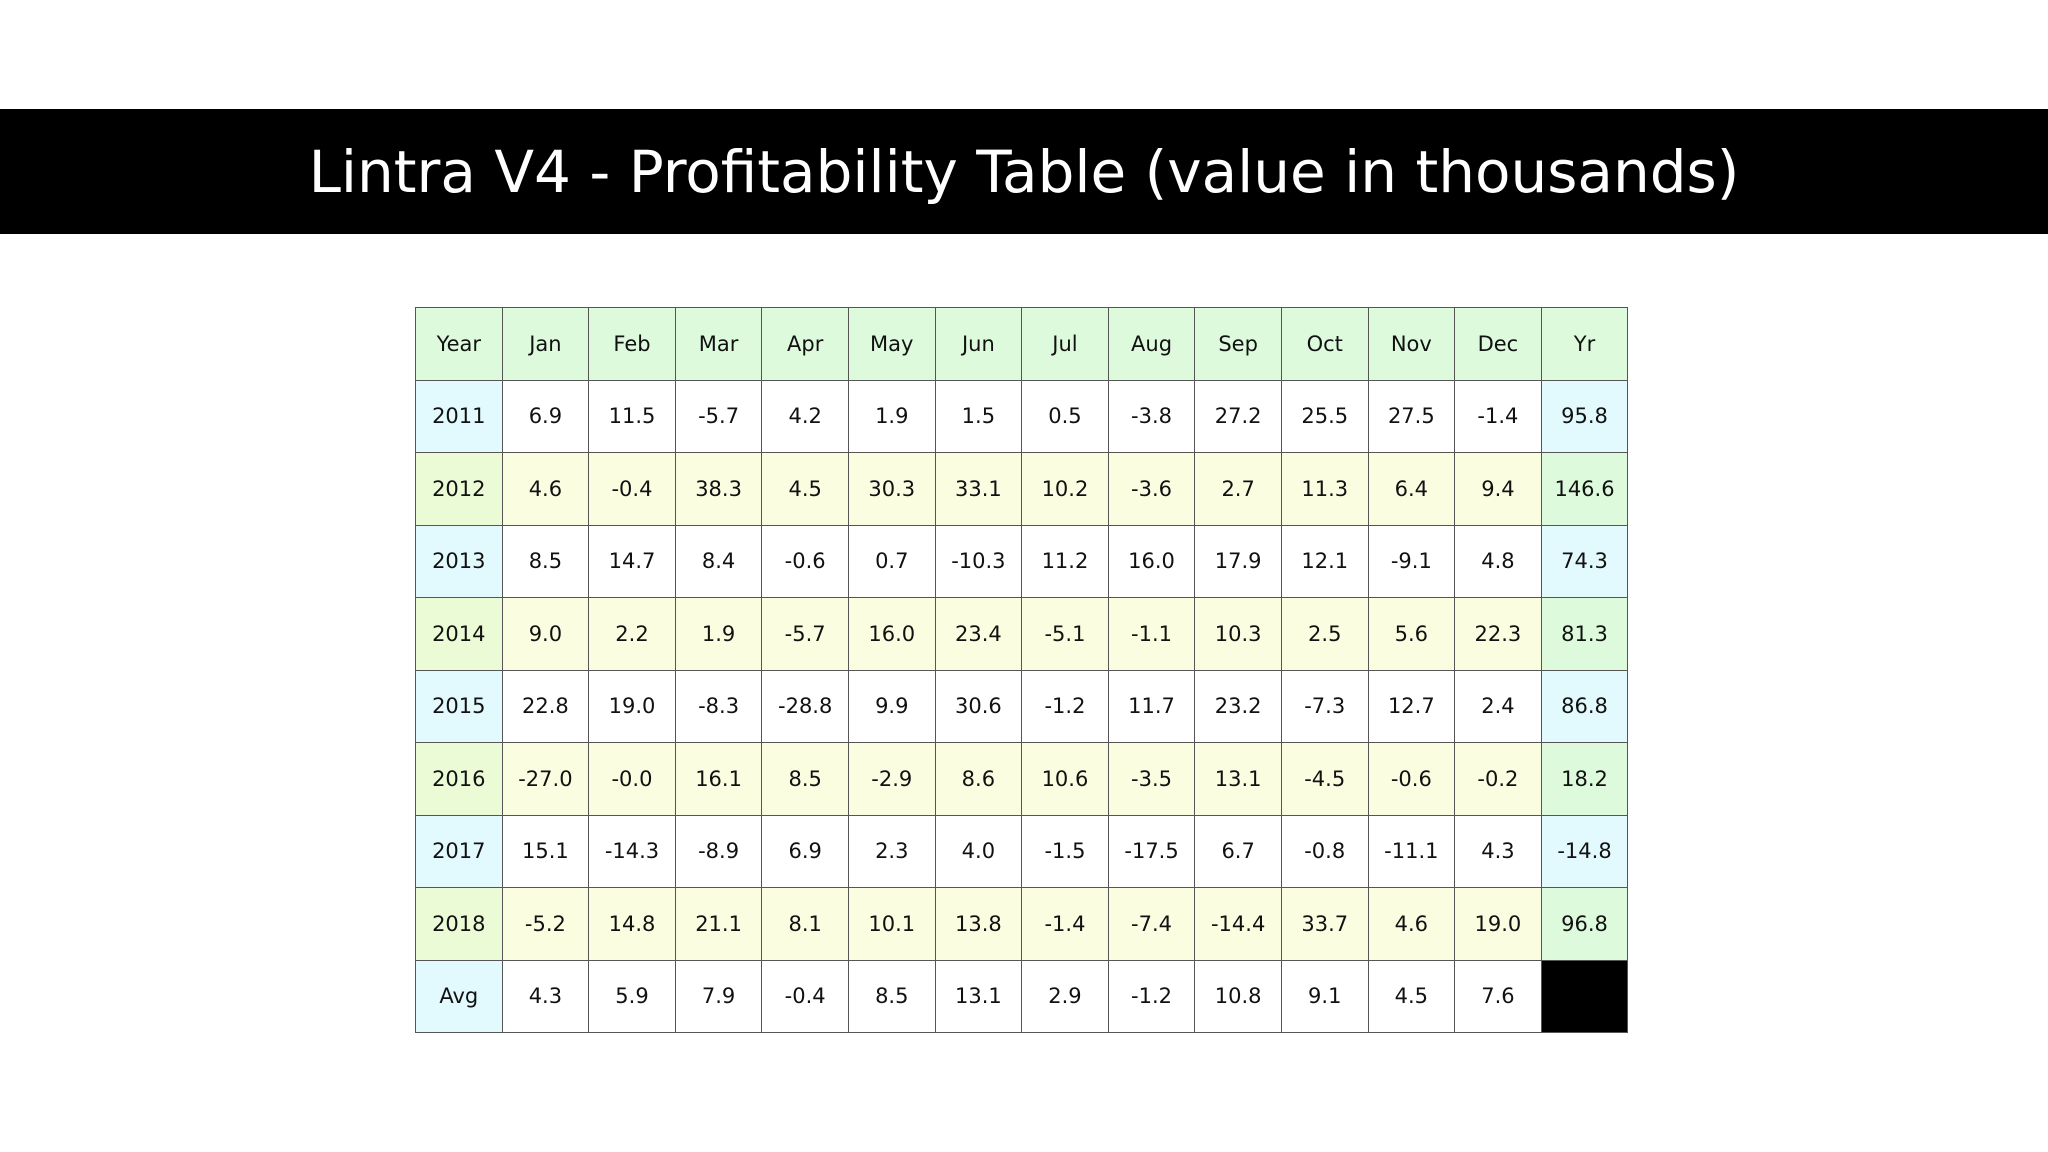 The height and width of the screenshot is (1152, 2048). Describe the element at coordinates (1411, 634) in the screenshot. I see `table-cell: 5.6` at that location.